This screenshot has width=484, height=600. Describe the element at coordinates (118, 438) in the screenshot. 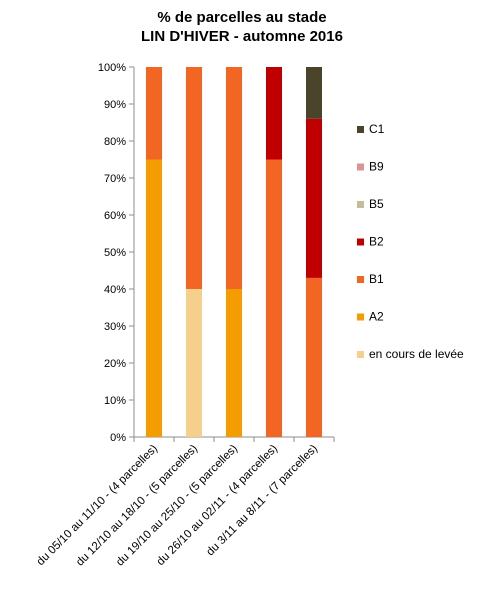

I see `y-tick-label: 0%` at that location.